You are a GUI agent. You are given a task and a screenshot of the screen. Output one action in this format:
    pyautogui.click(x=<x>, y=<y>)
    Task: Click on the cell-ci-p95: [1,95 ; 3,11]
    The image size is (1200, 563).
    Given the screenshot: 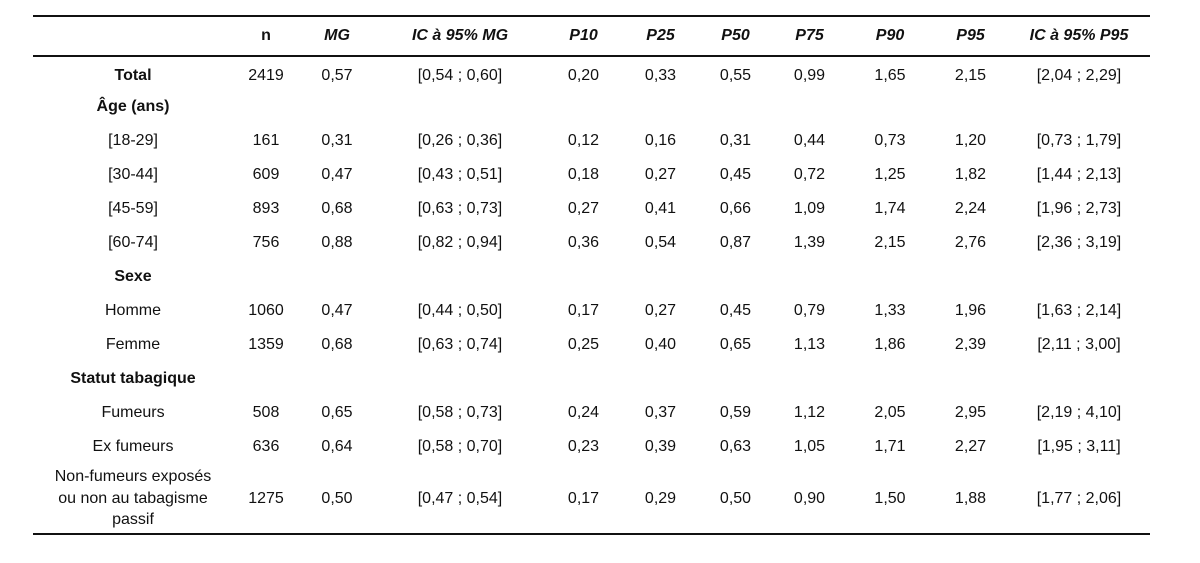 What is the action you would take?
    pyautogui.click(x=1079, y=446)
    